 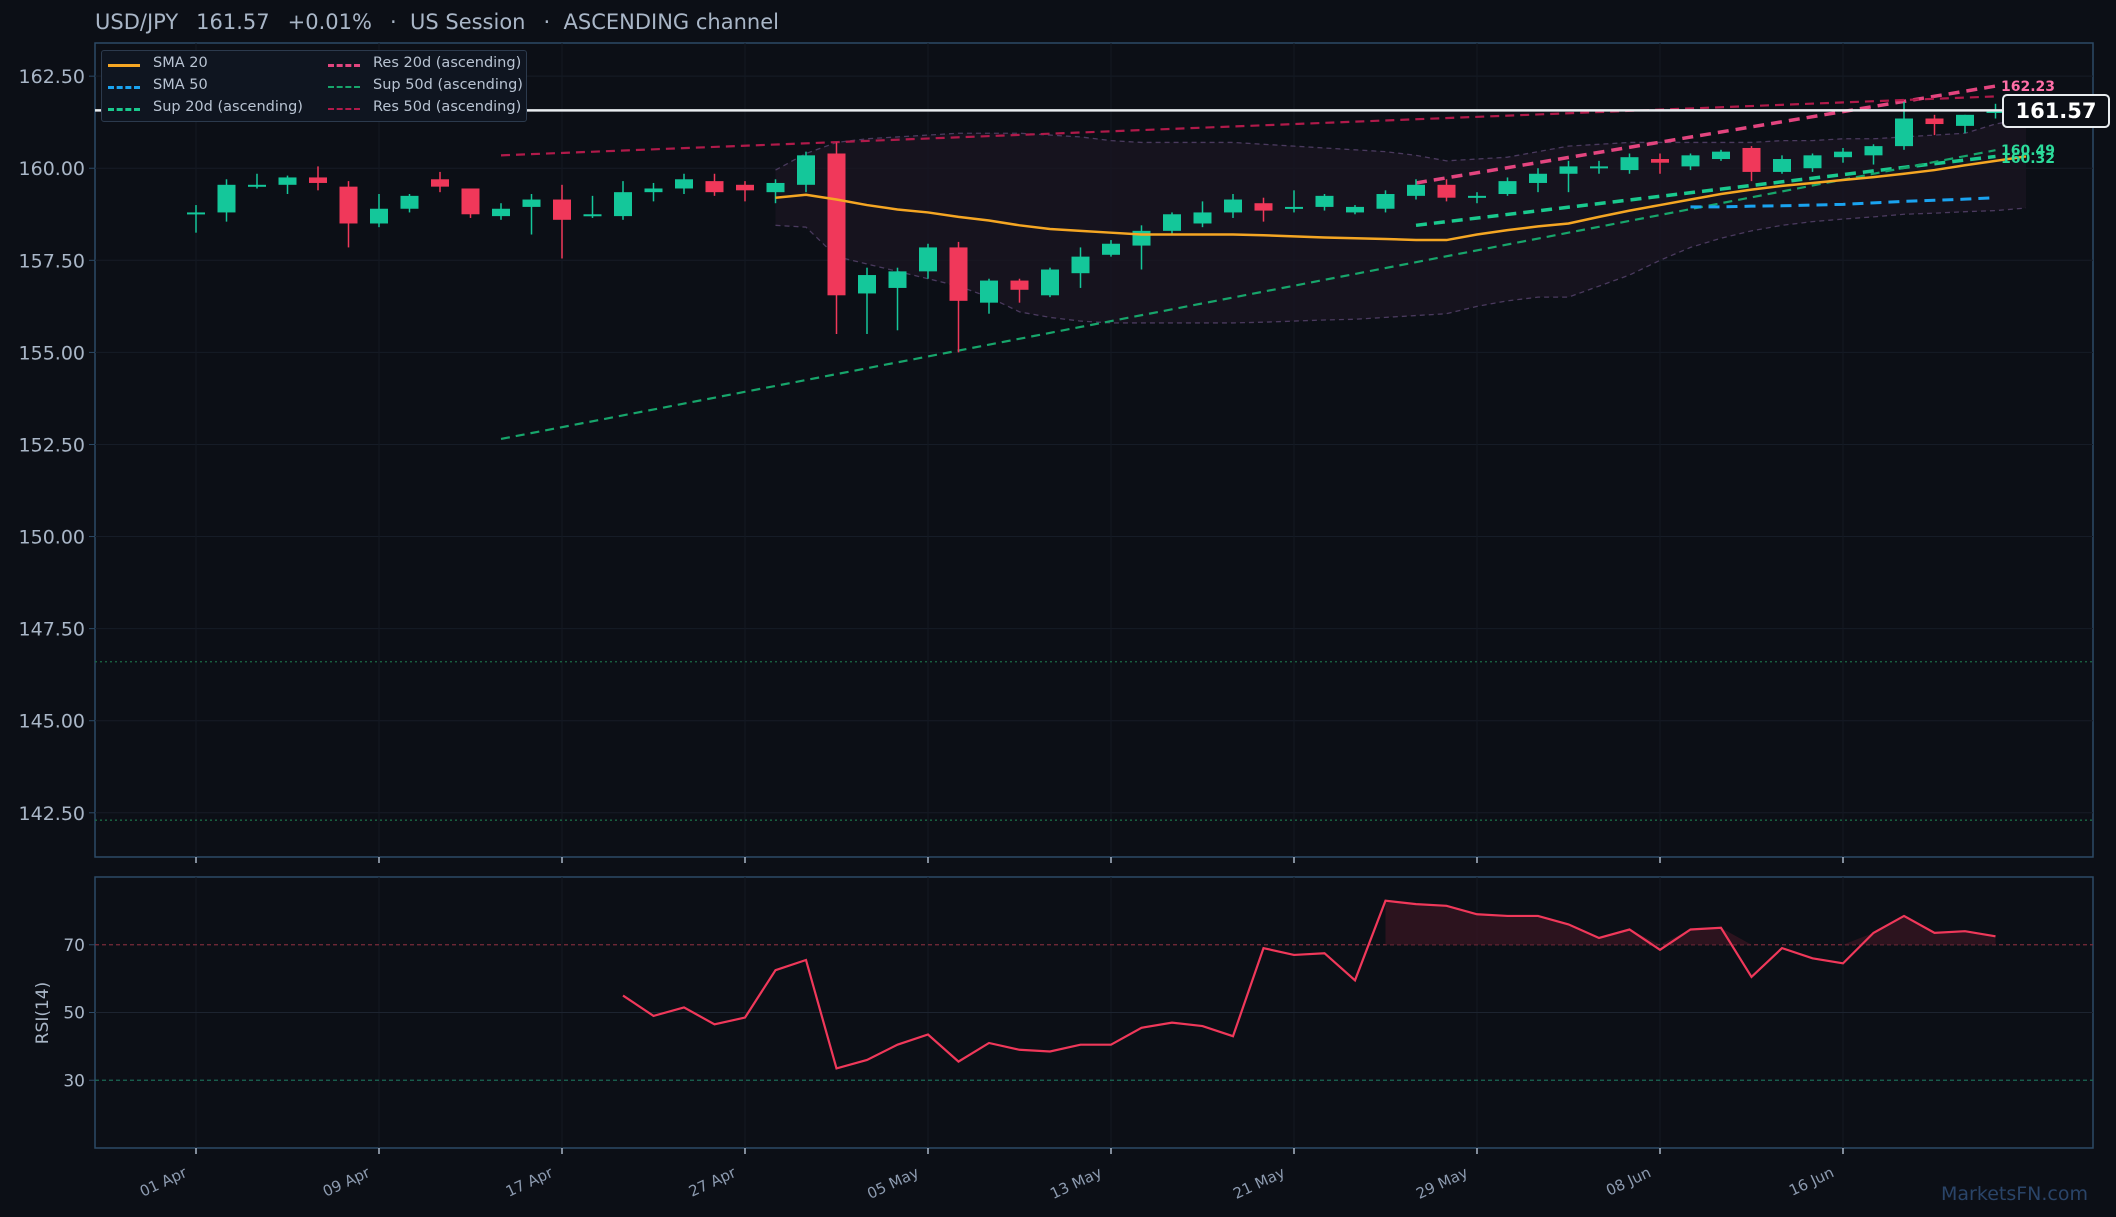 What do you see at coordinates (52, 538) in the screenshot?
I see `y-tick-label: 150.00` at bounding box center [52, 538].